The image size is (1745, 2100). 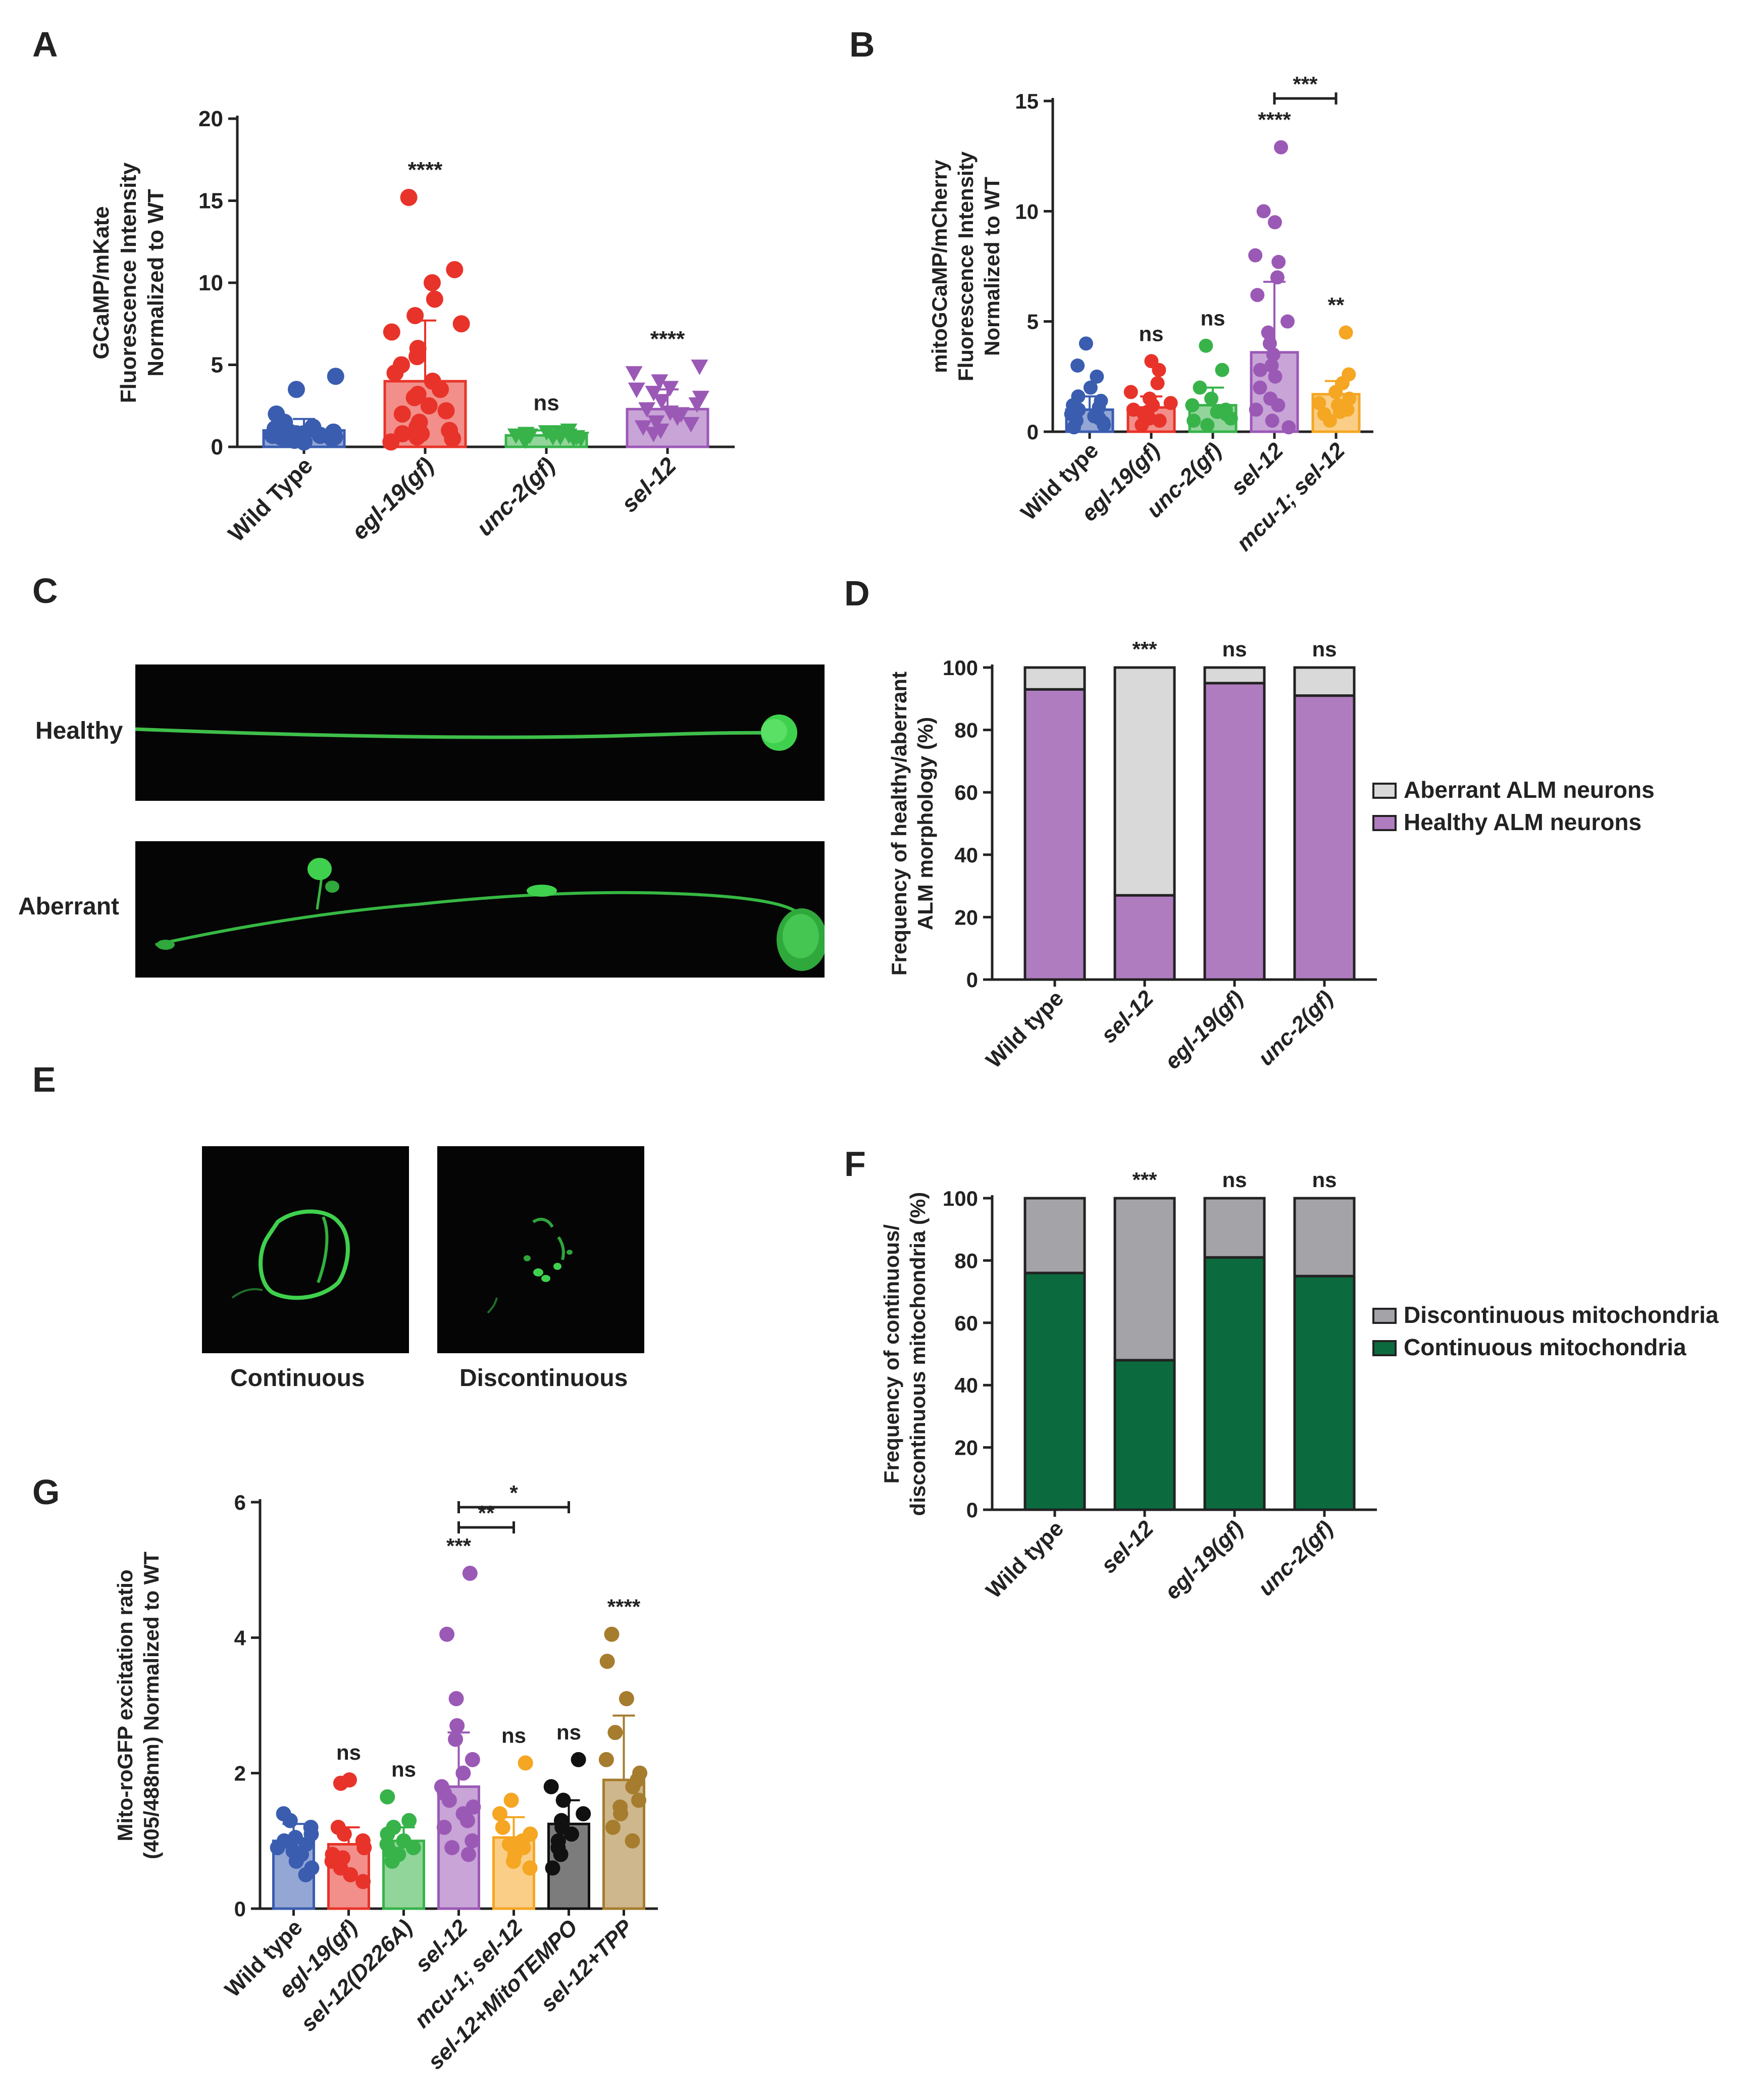 I want to click on panel-label-e: E, so click(x=44, y=1079).